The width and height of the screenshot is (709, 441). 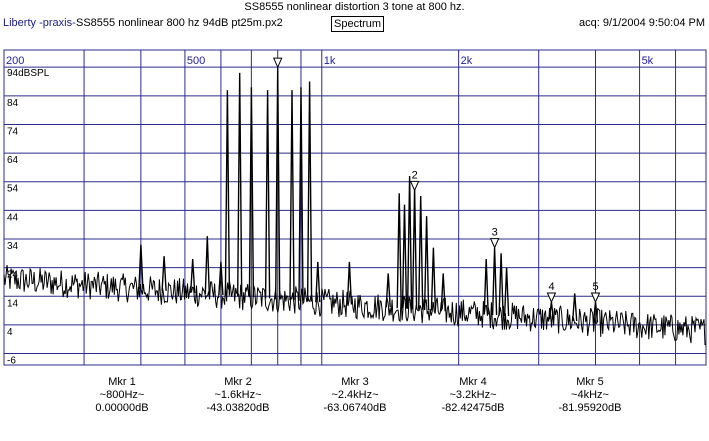 What do you see at coordinates (648, 61) in the screenshot?
I see `x-tick-label: 5k` at bounding box center [648, 61].